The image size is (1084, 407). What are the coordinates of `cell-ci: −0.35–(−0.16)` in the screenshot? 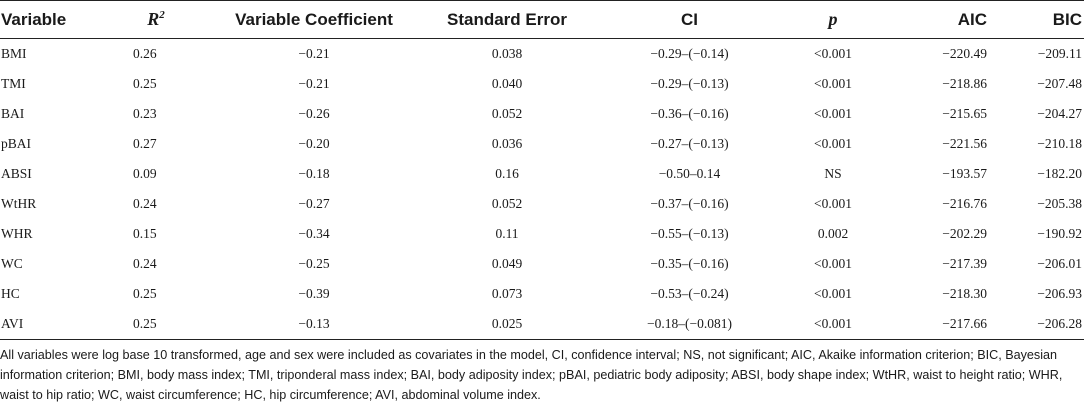 It's located at (689, 263).